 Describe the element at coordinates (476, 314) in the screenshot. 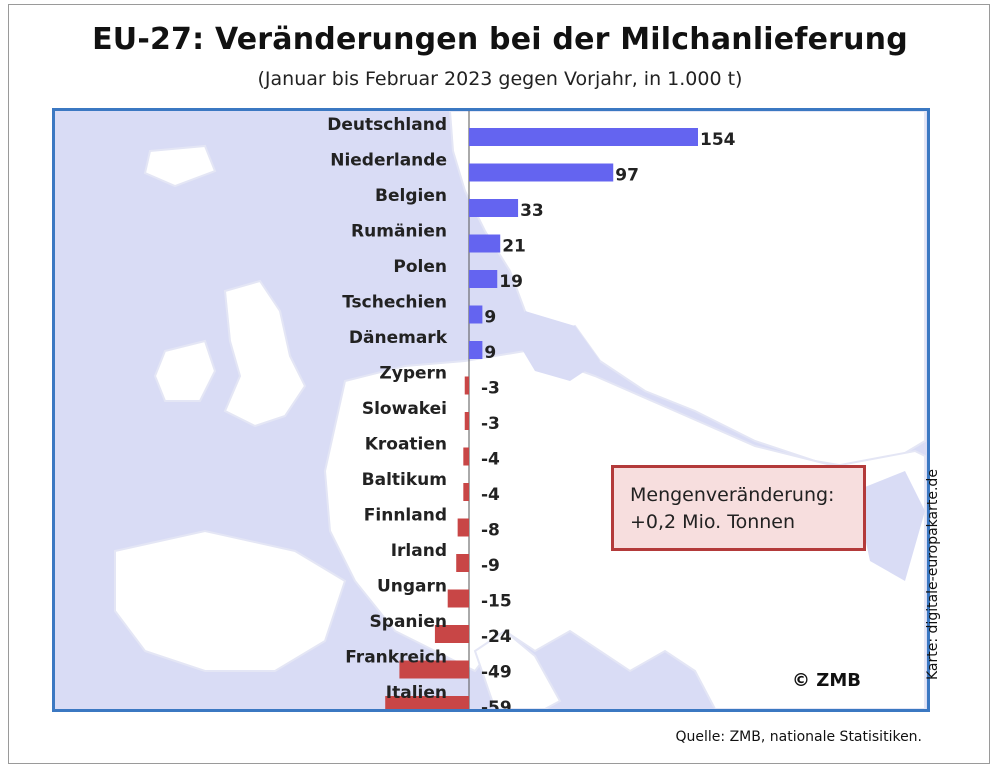

I see `bar-tschechien` at that location.